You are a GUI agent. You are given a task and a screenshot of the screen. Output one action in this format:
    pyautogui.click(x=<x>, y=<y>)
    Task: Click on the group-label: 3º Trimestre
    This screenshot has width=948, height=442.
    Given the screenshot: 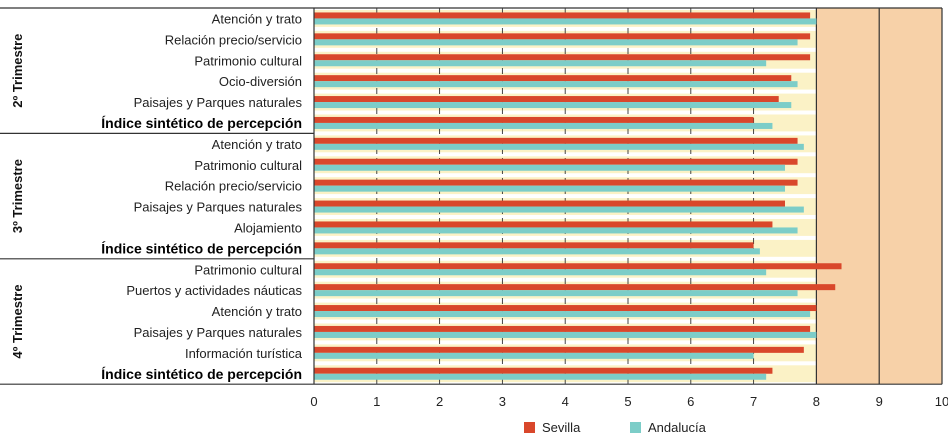 What is the action you would take?
    pyautogui.click(x=17, y=196)
    